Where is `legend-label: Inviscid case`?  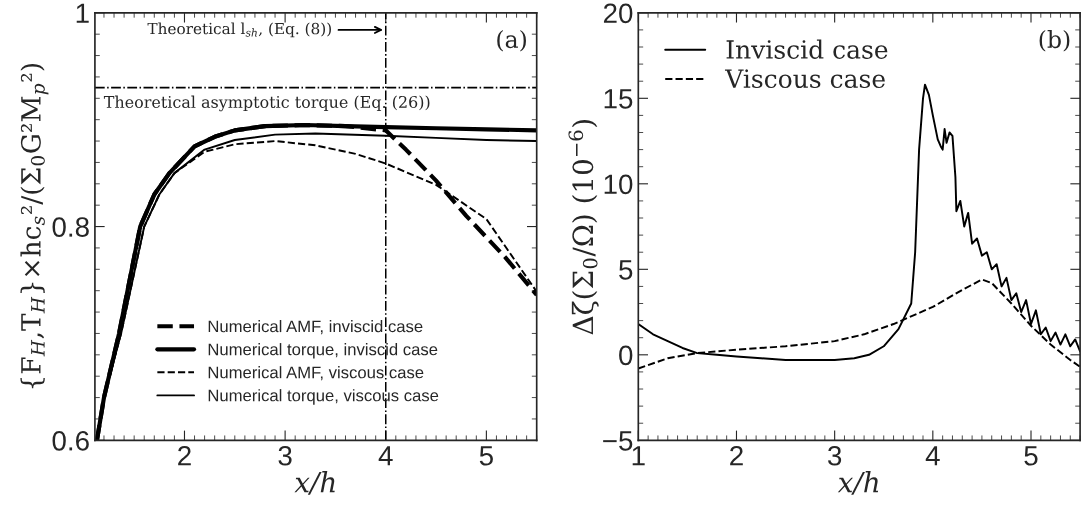
legend-label: Inviscid case is located at coordinates (807, 49).